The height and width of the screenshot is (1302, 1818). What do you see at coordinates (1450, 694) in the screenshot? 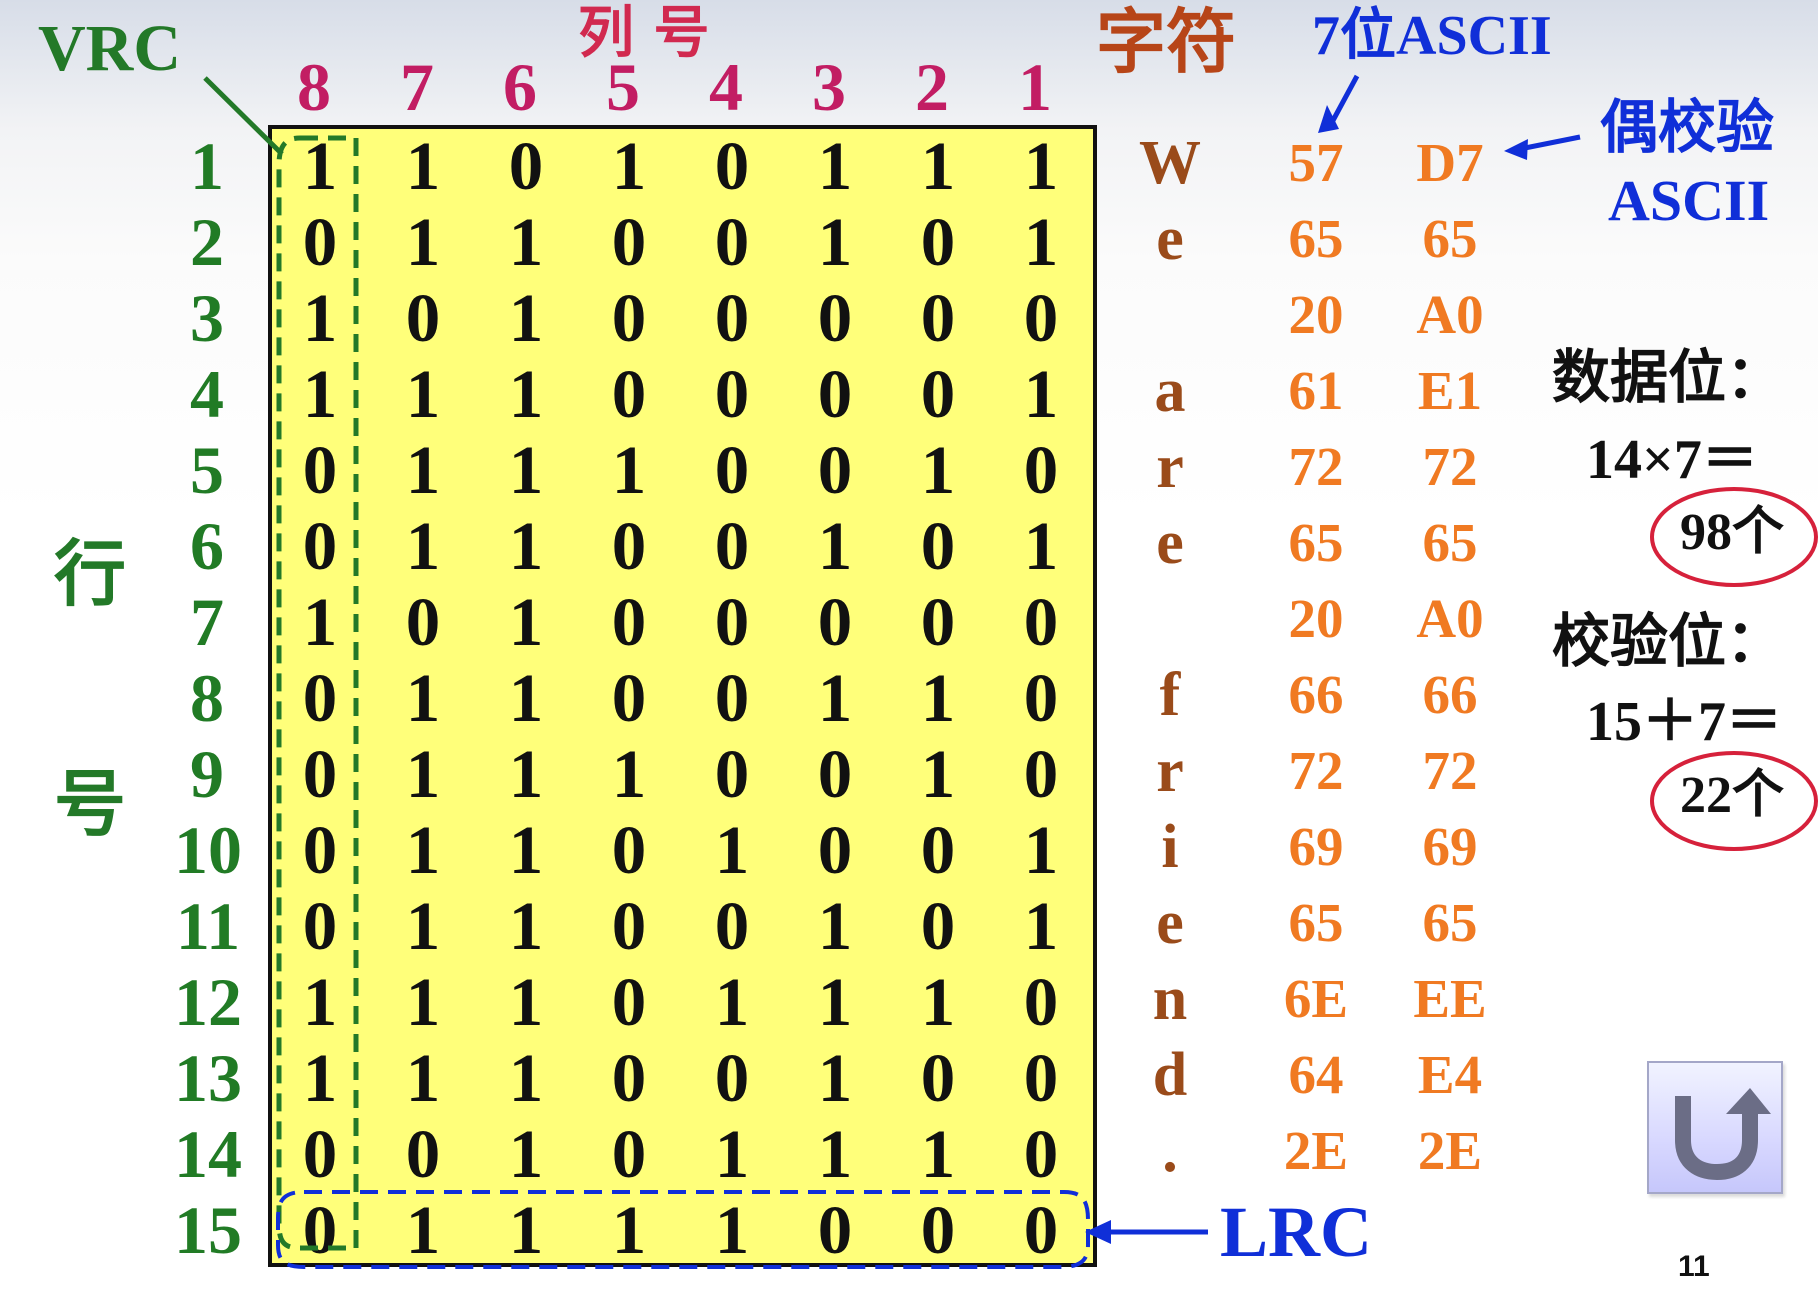
I see `even-parity-cell: 66` at bounding box center [1450, 694].